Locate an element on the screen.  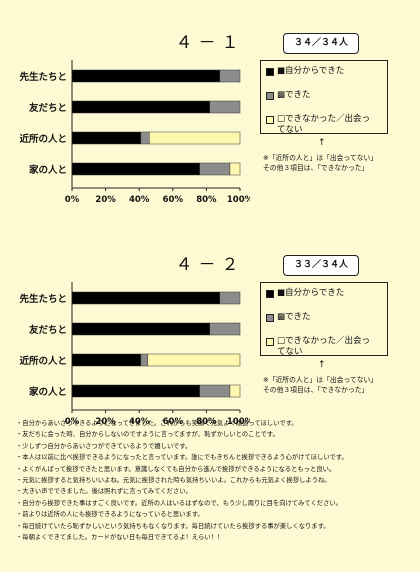
chart-title: ４－１ is located at coordinates (210, 43).